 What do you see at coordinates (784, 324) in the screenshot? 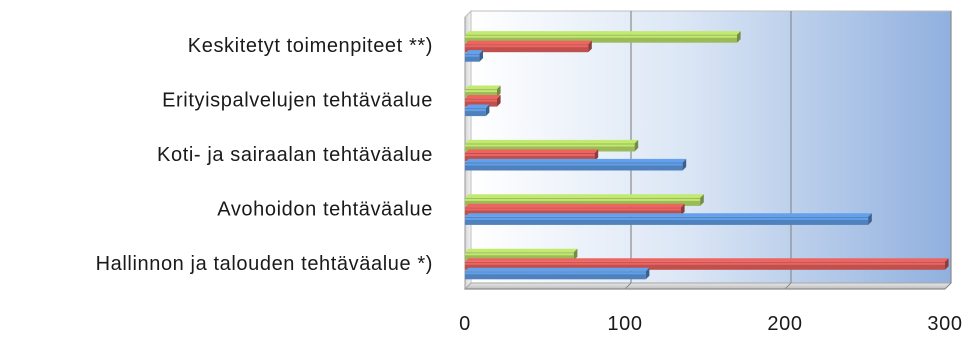
I see `x-tick-label: 200` at bounding box center [784, 324].